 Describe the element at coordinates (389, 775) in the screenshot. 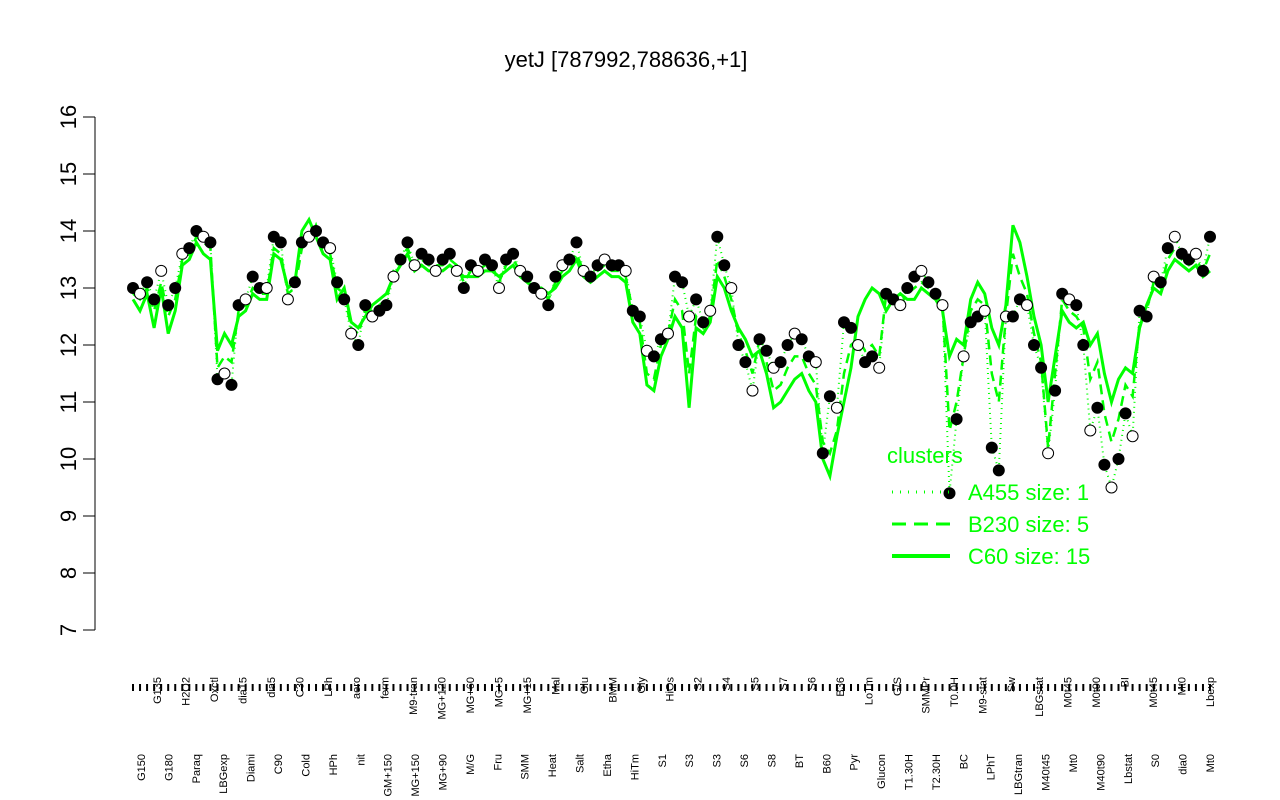

I see `x-tick-label: GM+150` at that location.